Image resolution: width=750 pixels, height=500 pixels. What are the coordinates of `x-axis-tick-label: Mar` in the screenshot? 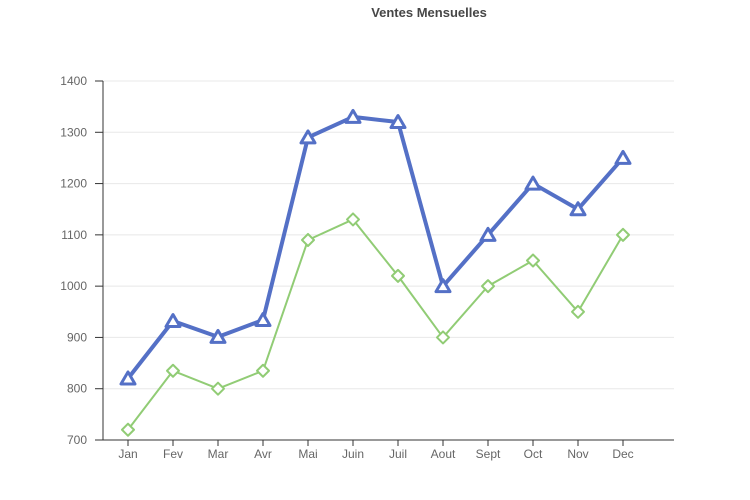 It's located at (218, 454).